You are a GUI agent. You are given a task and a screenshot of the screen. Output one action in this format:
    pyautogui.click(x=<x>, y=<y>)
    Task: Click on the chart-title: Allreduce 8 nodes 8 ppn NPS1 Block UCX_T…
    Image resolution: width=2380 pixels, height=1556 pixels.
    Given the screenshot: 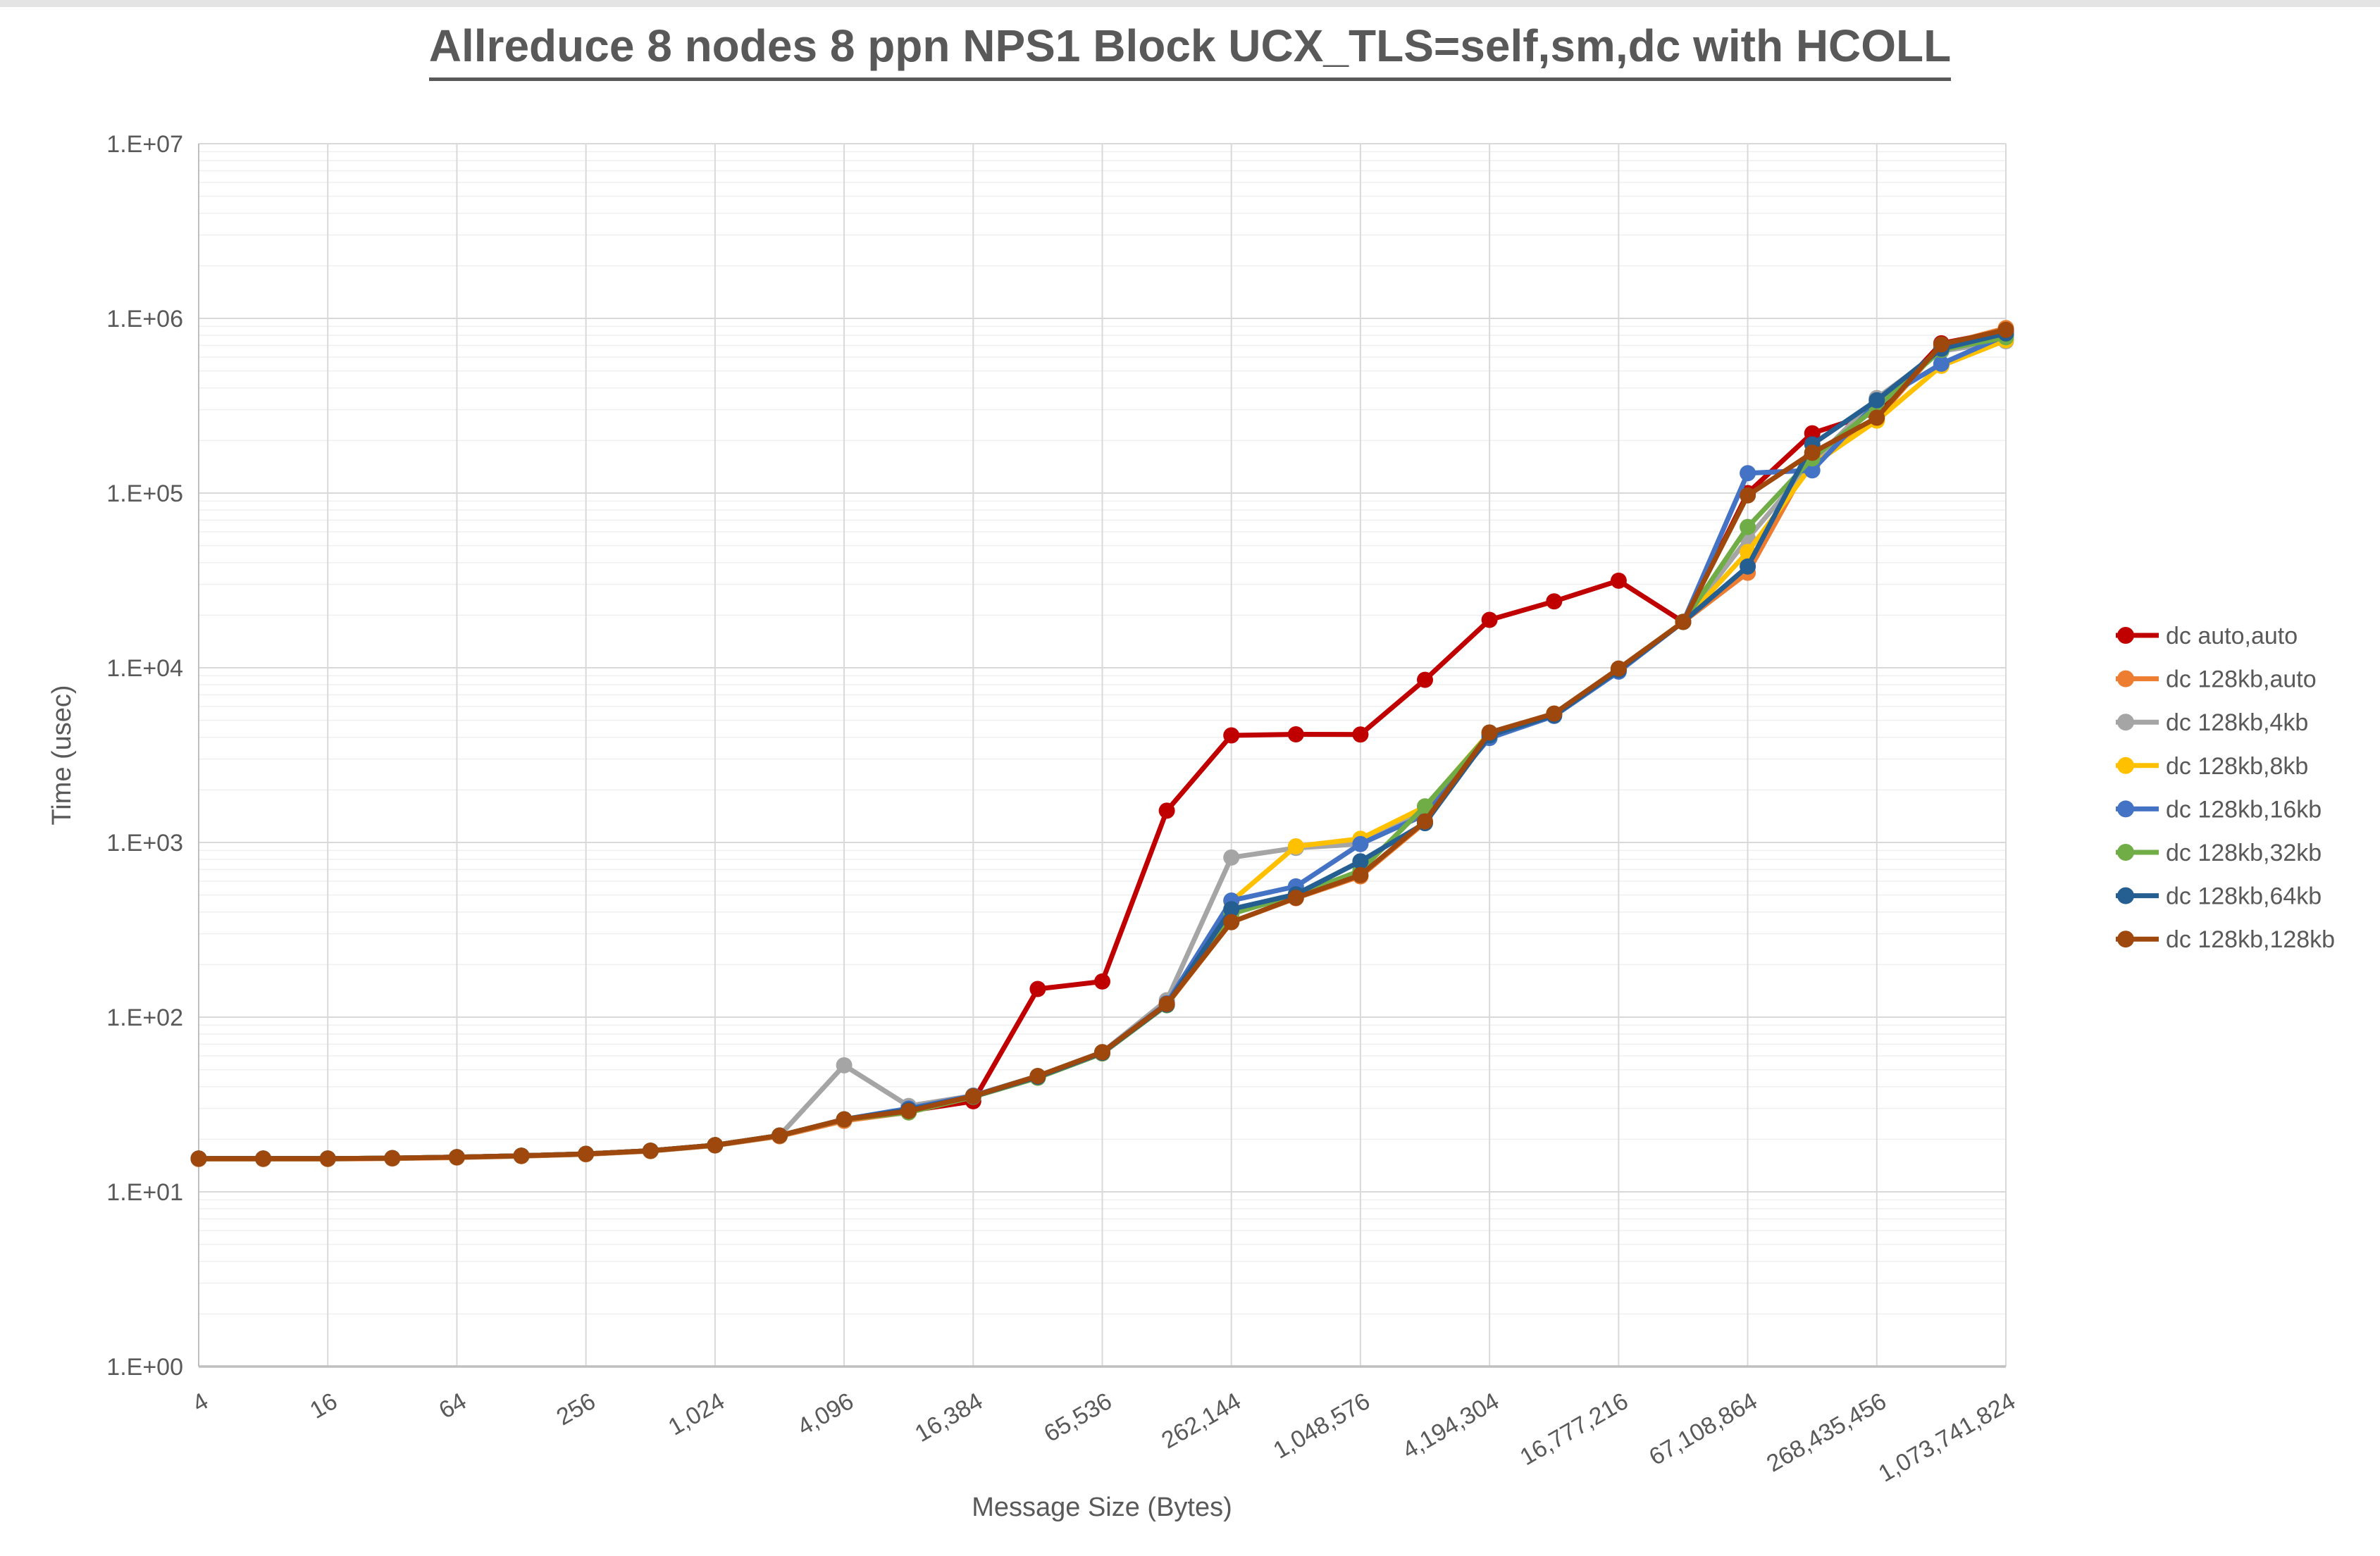 What is the action you would take?
    pyautogui.click(x=1190, y=50)
    